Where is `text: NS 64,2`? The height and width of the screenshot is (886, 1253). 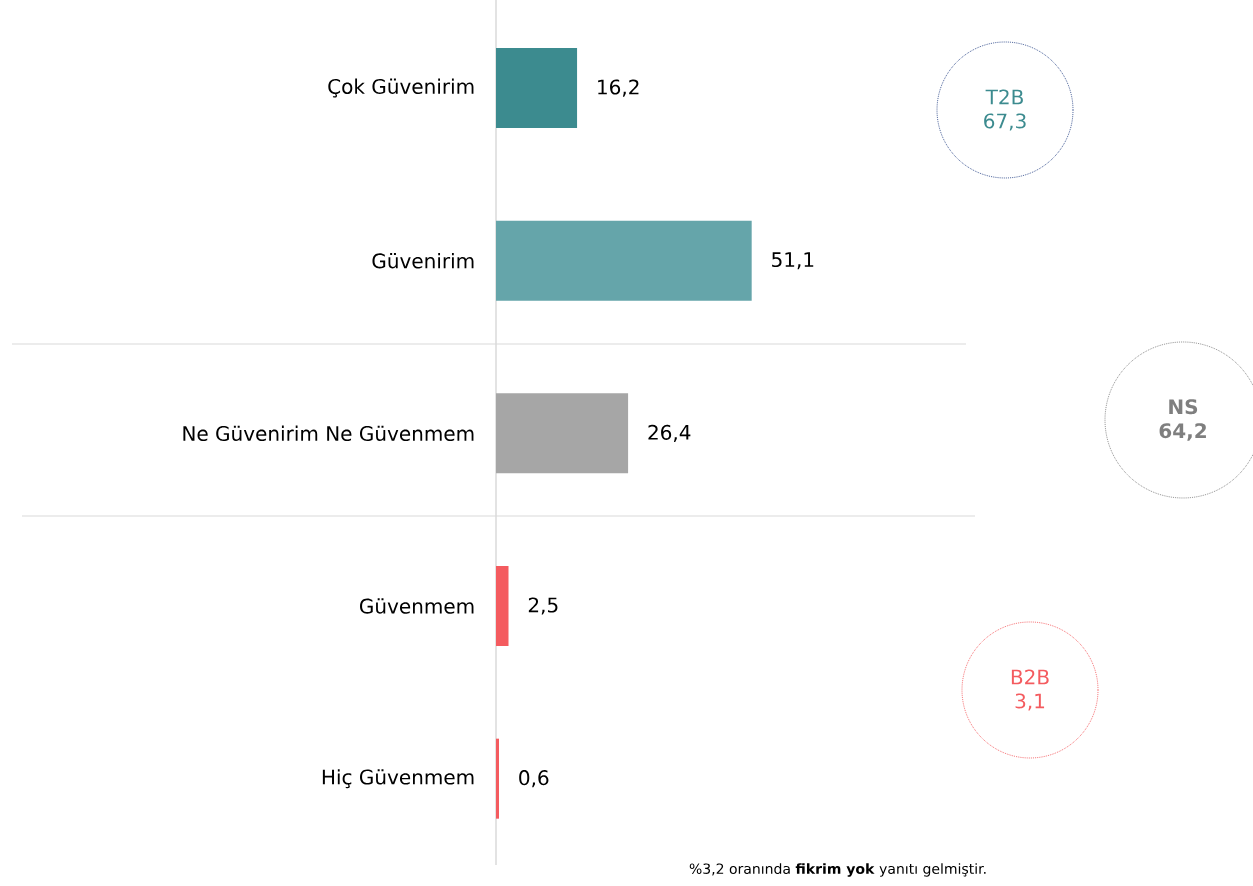 text: NS 64,2 is located at coordinates (1182, 420).